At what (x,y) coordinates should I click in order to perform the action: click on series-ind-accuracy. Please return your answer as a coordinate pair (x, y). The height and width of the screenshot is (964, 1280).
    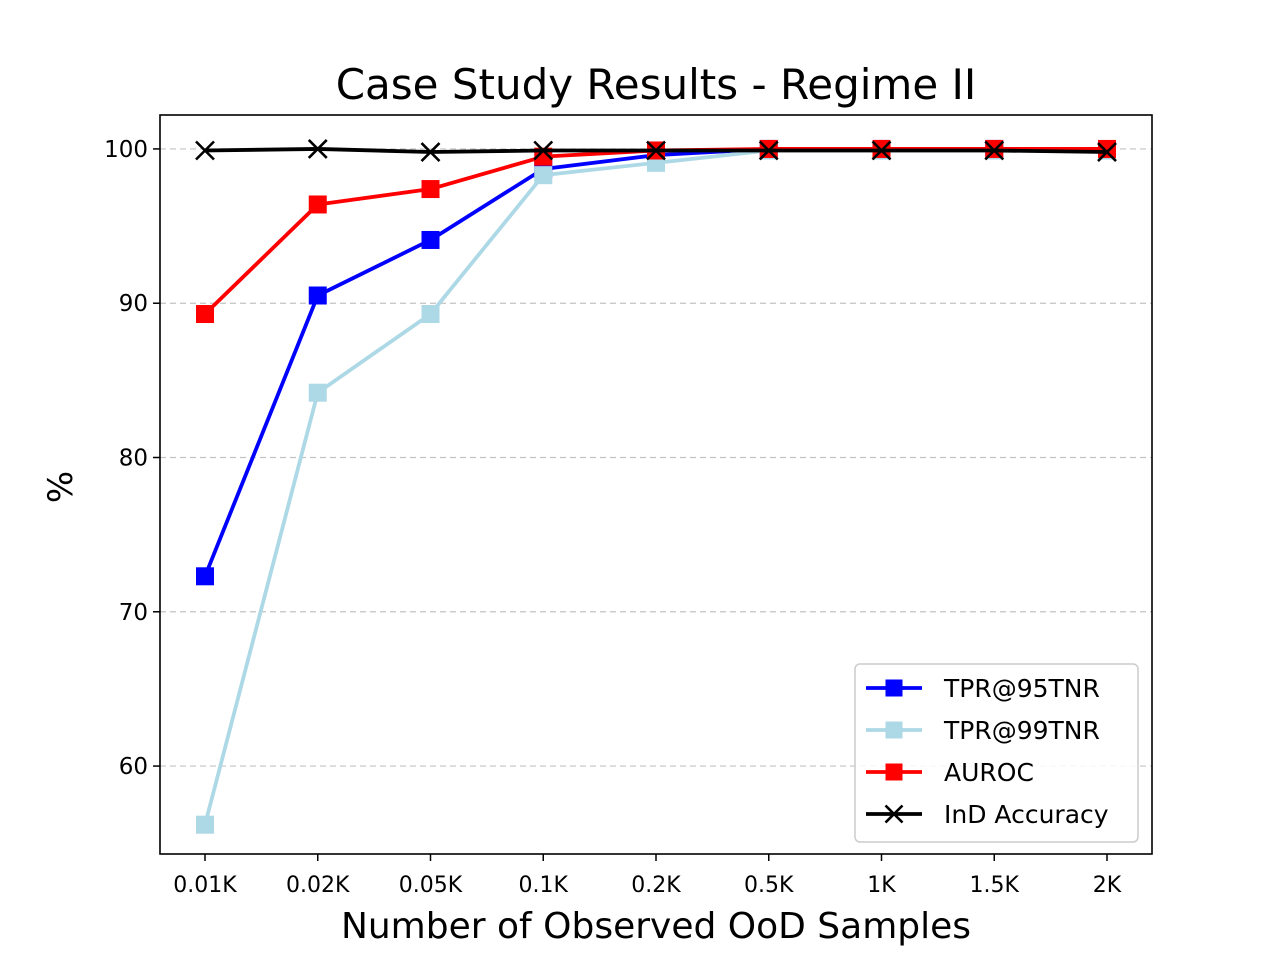
    Looking at the image, I should click on (656, 150).